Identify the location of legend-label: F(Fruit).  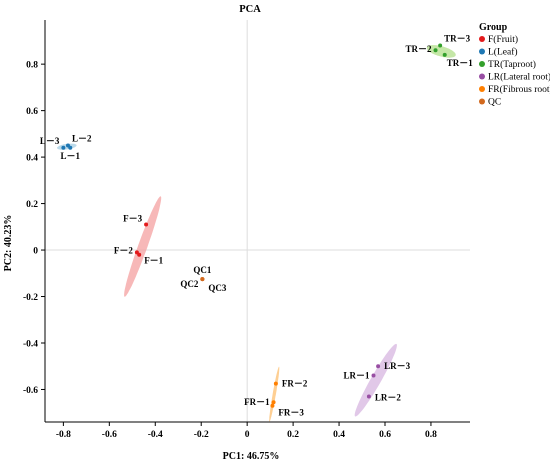
(503, 39).